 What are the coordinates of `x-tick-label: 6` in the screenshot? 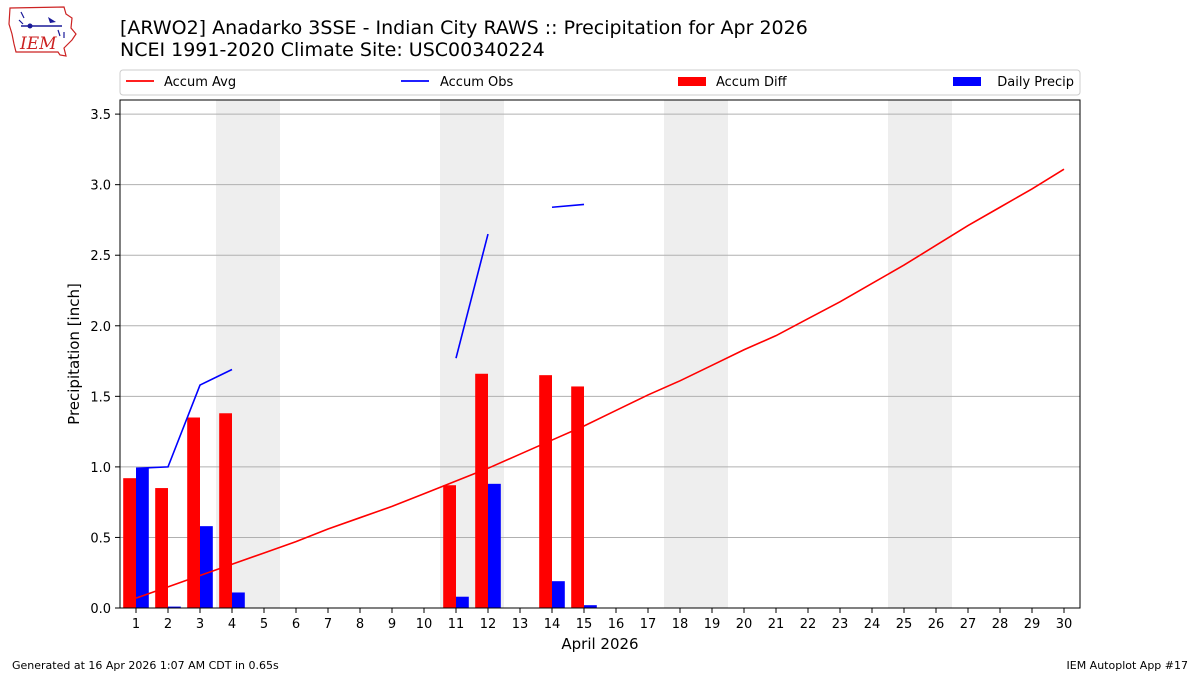 It's located at (296, 624).